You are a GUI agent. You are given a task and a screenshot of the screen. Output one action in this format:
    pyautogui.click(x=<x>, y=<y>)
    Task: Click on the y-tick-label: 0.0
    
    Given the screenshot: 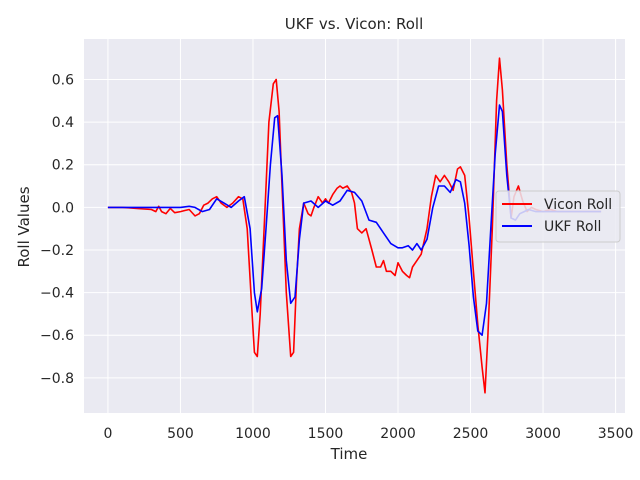 What is the action you would take?
    pyautogui.click(x=63, y=208)
    